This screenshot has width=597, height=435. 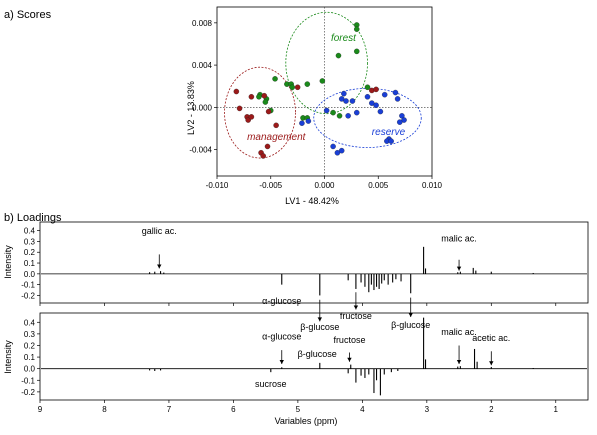 I want to click on scores-y-tick-label: 0.004, so click(x=202, y=65).